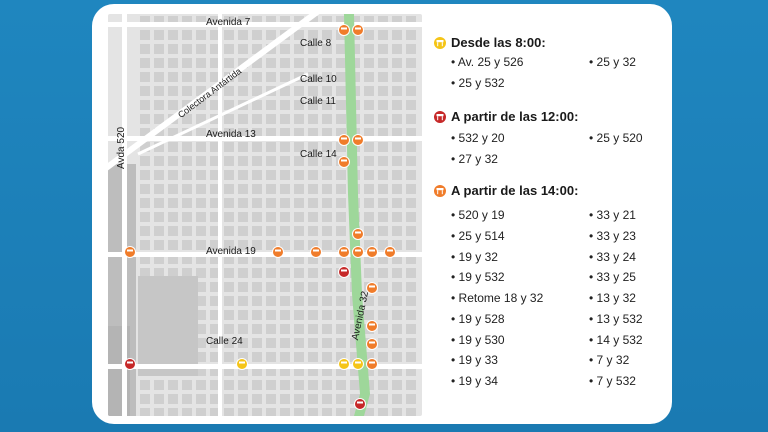 The height and width of the screenshot is (432, 768). What do you see at coordinates (231, 134) in the screenshot?
I see `label-avenida-13: Avenida 13` at bounding box center [231, 134].